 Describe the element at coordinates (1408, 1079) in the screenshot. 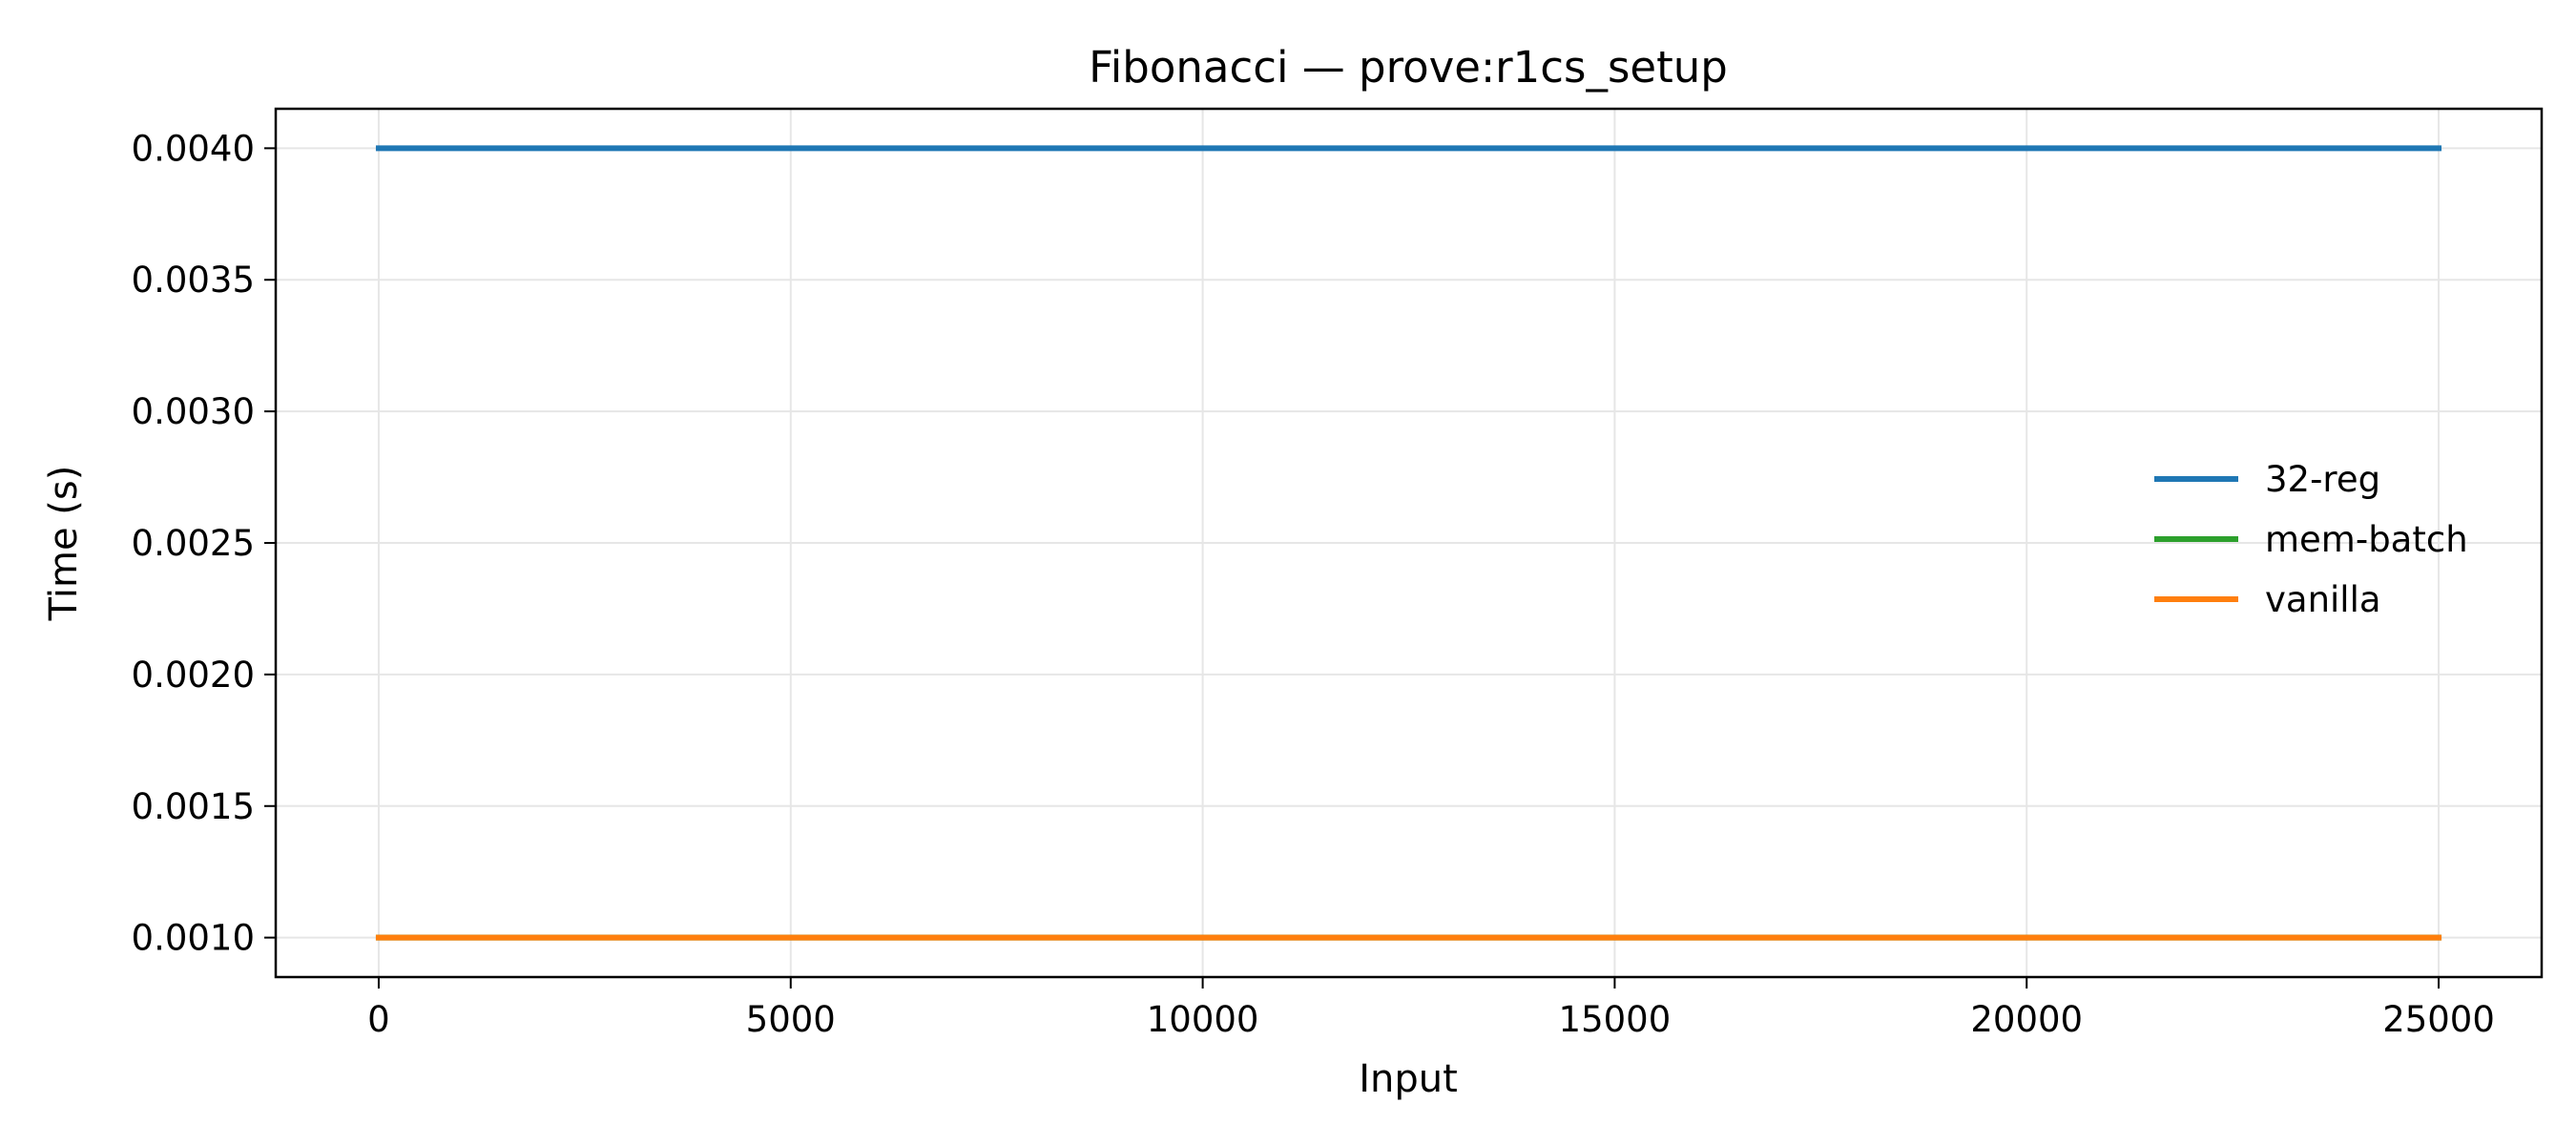

I see `x-axis-label: Input` at that location.